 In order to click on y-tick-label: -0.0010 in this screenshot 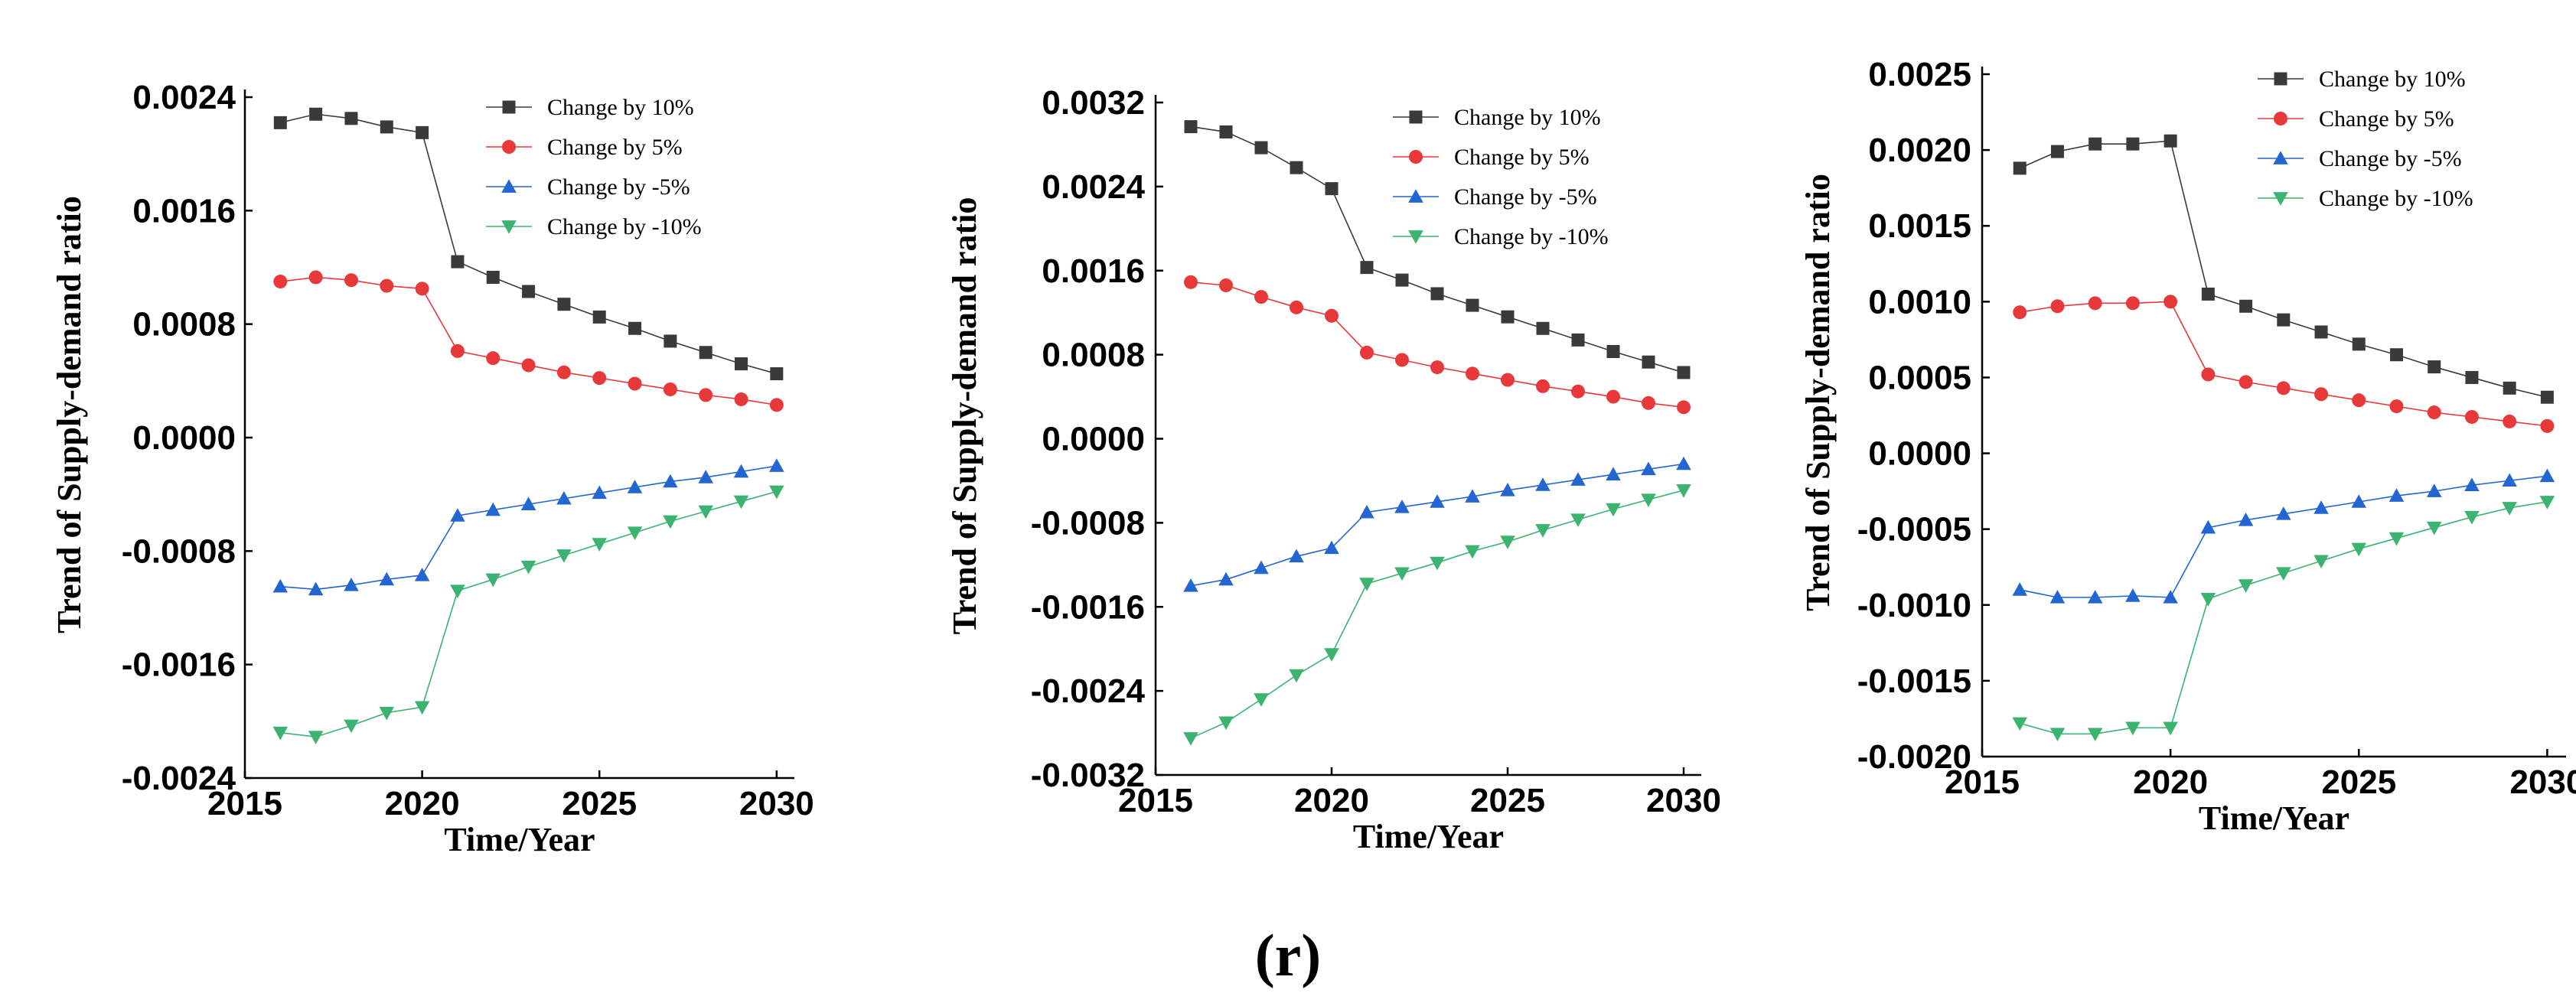, I will do `click(1914, 605)`.